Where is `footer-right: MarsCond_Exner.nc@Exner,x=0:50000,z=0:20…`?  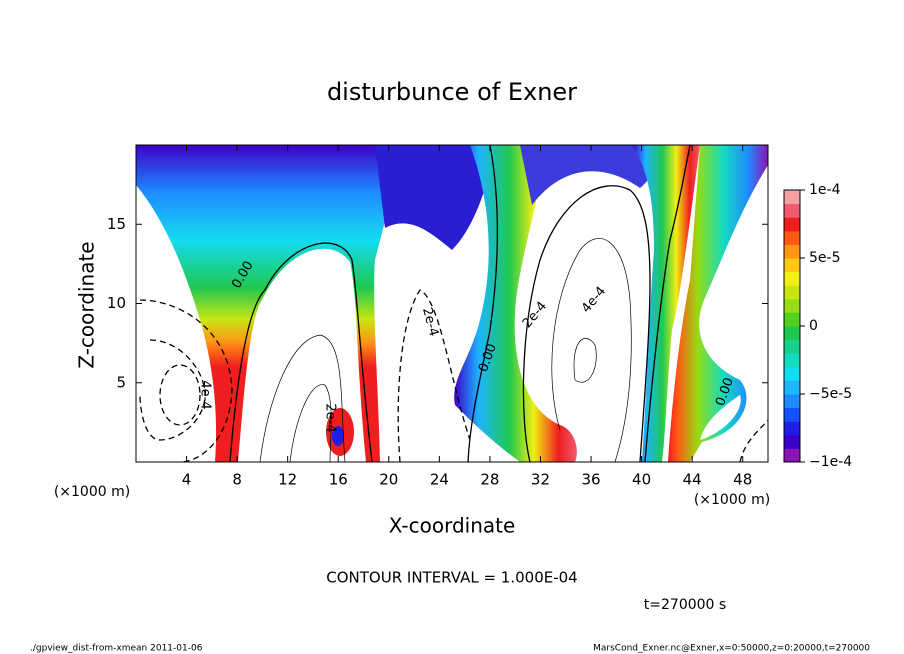 footer-right: MarsCond_Exner.nc@Exner,x=0:50000,z=0:20… is located at coordinates (731, 649).